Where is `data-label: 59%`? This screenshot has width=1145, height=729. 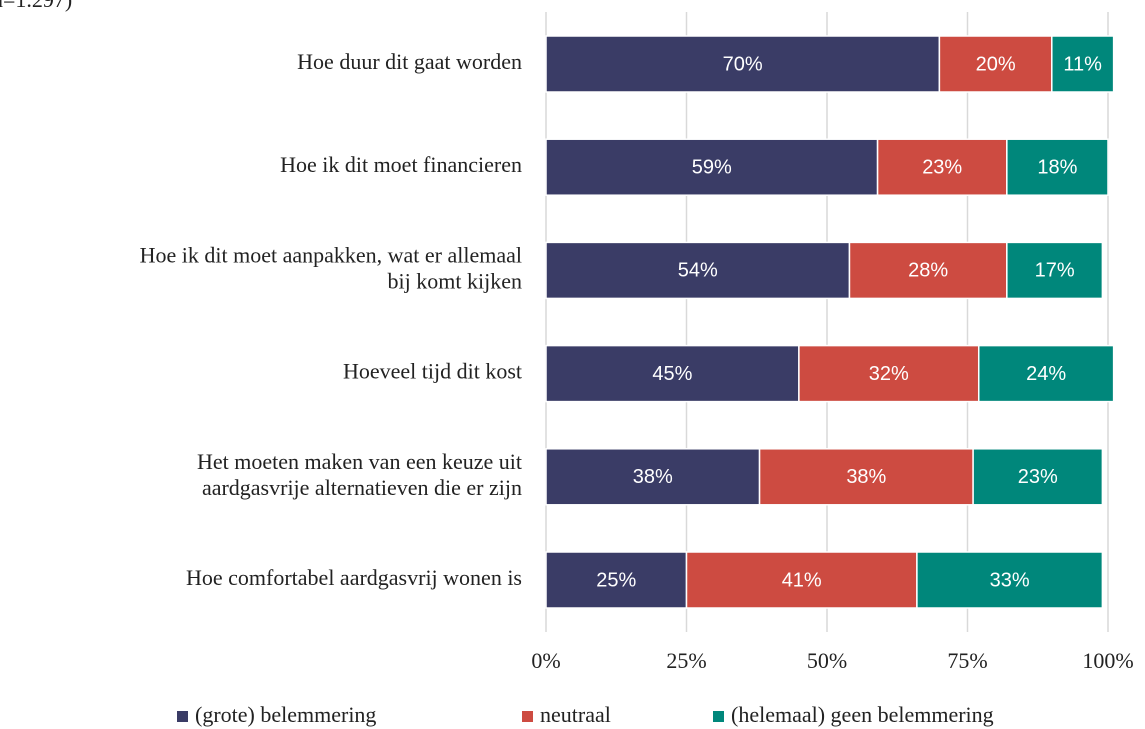
data-label: 59% is located at coordinates (712, 167).